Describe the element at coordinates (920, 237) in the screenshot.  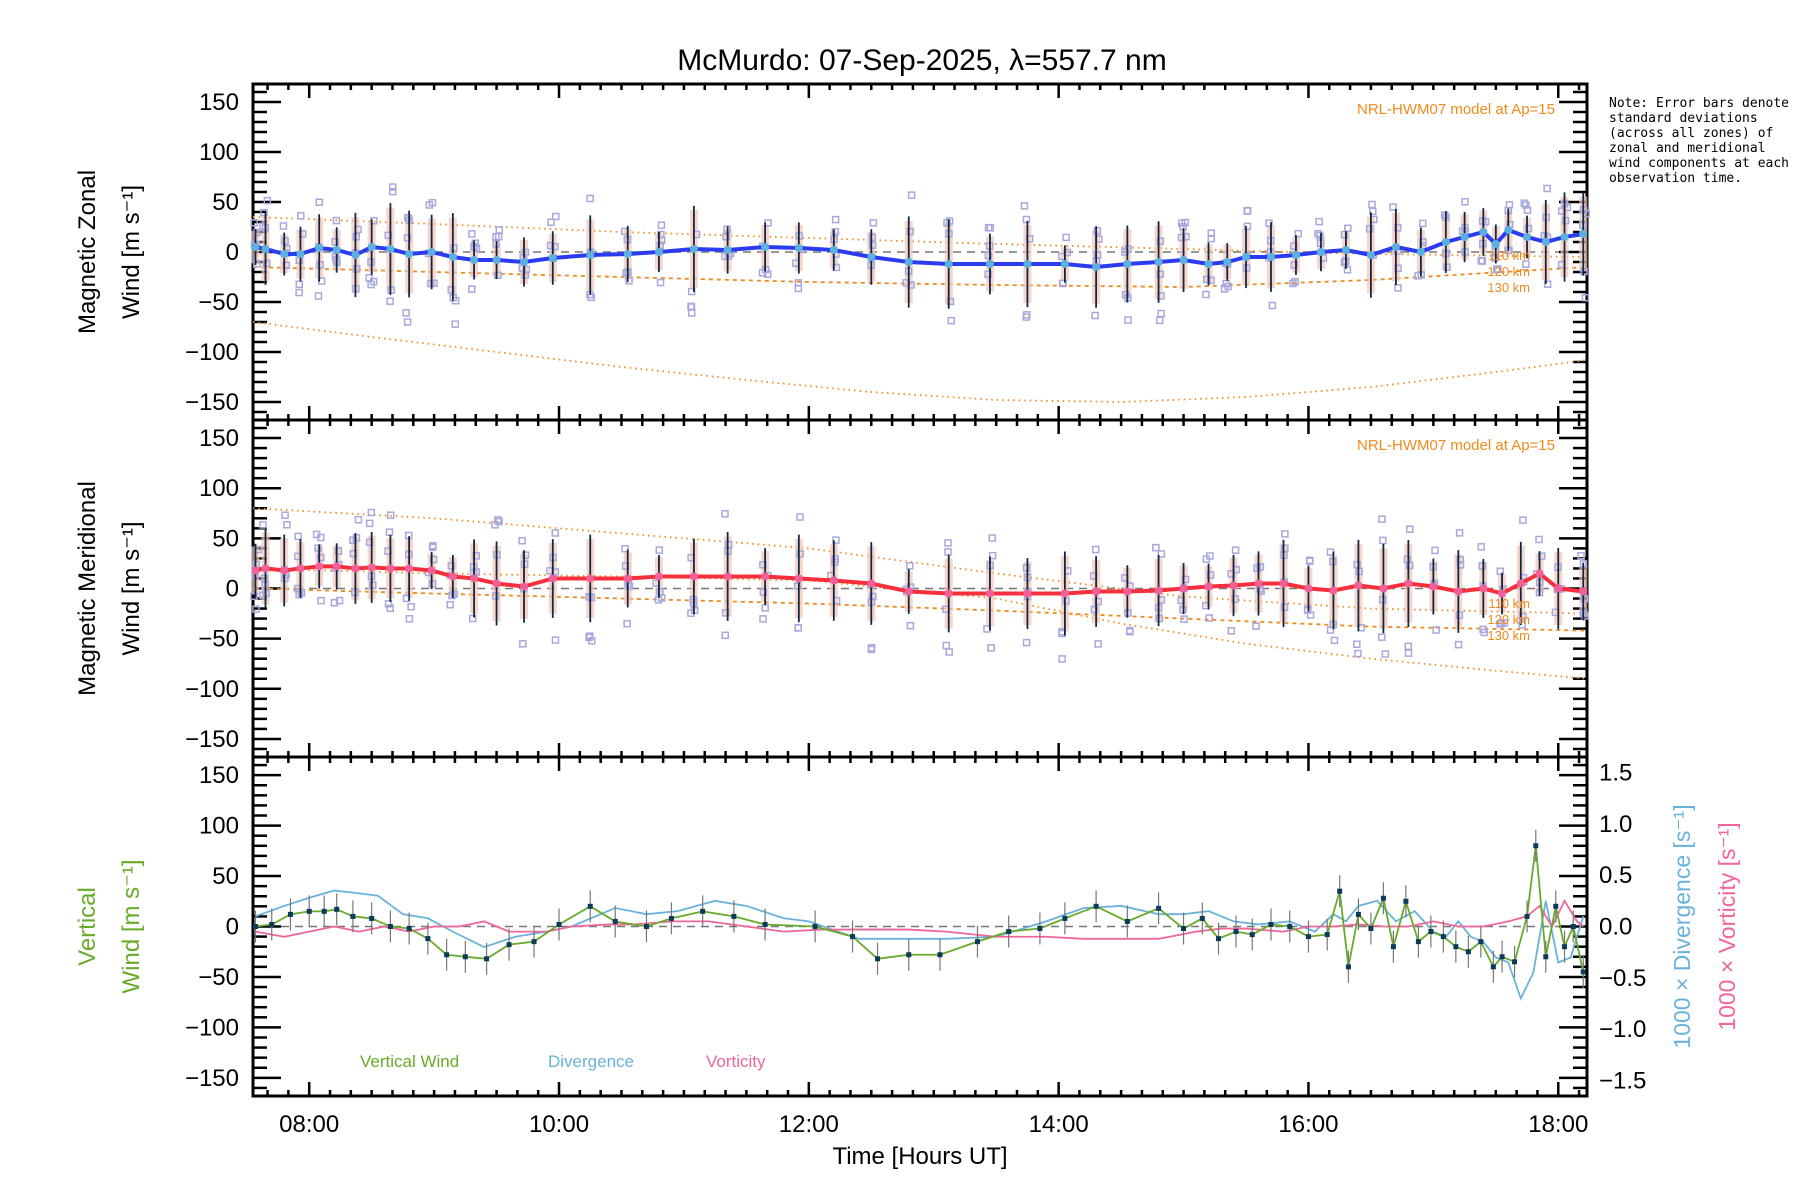
I see `model-line-model-110-km` at that location.